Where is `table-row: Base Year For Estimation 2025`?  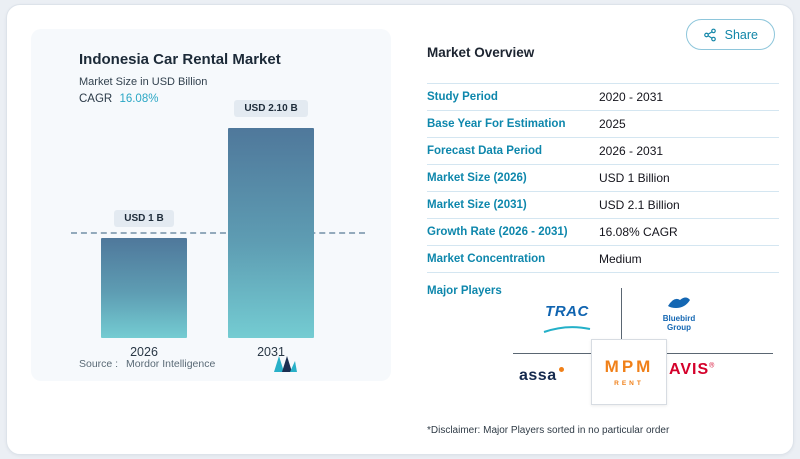
table-row: Base Year For Estimation 2025 is located at coordinates (603, 124).